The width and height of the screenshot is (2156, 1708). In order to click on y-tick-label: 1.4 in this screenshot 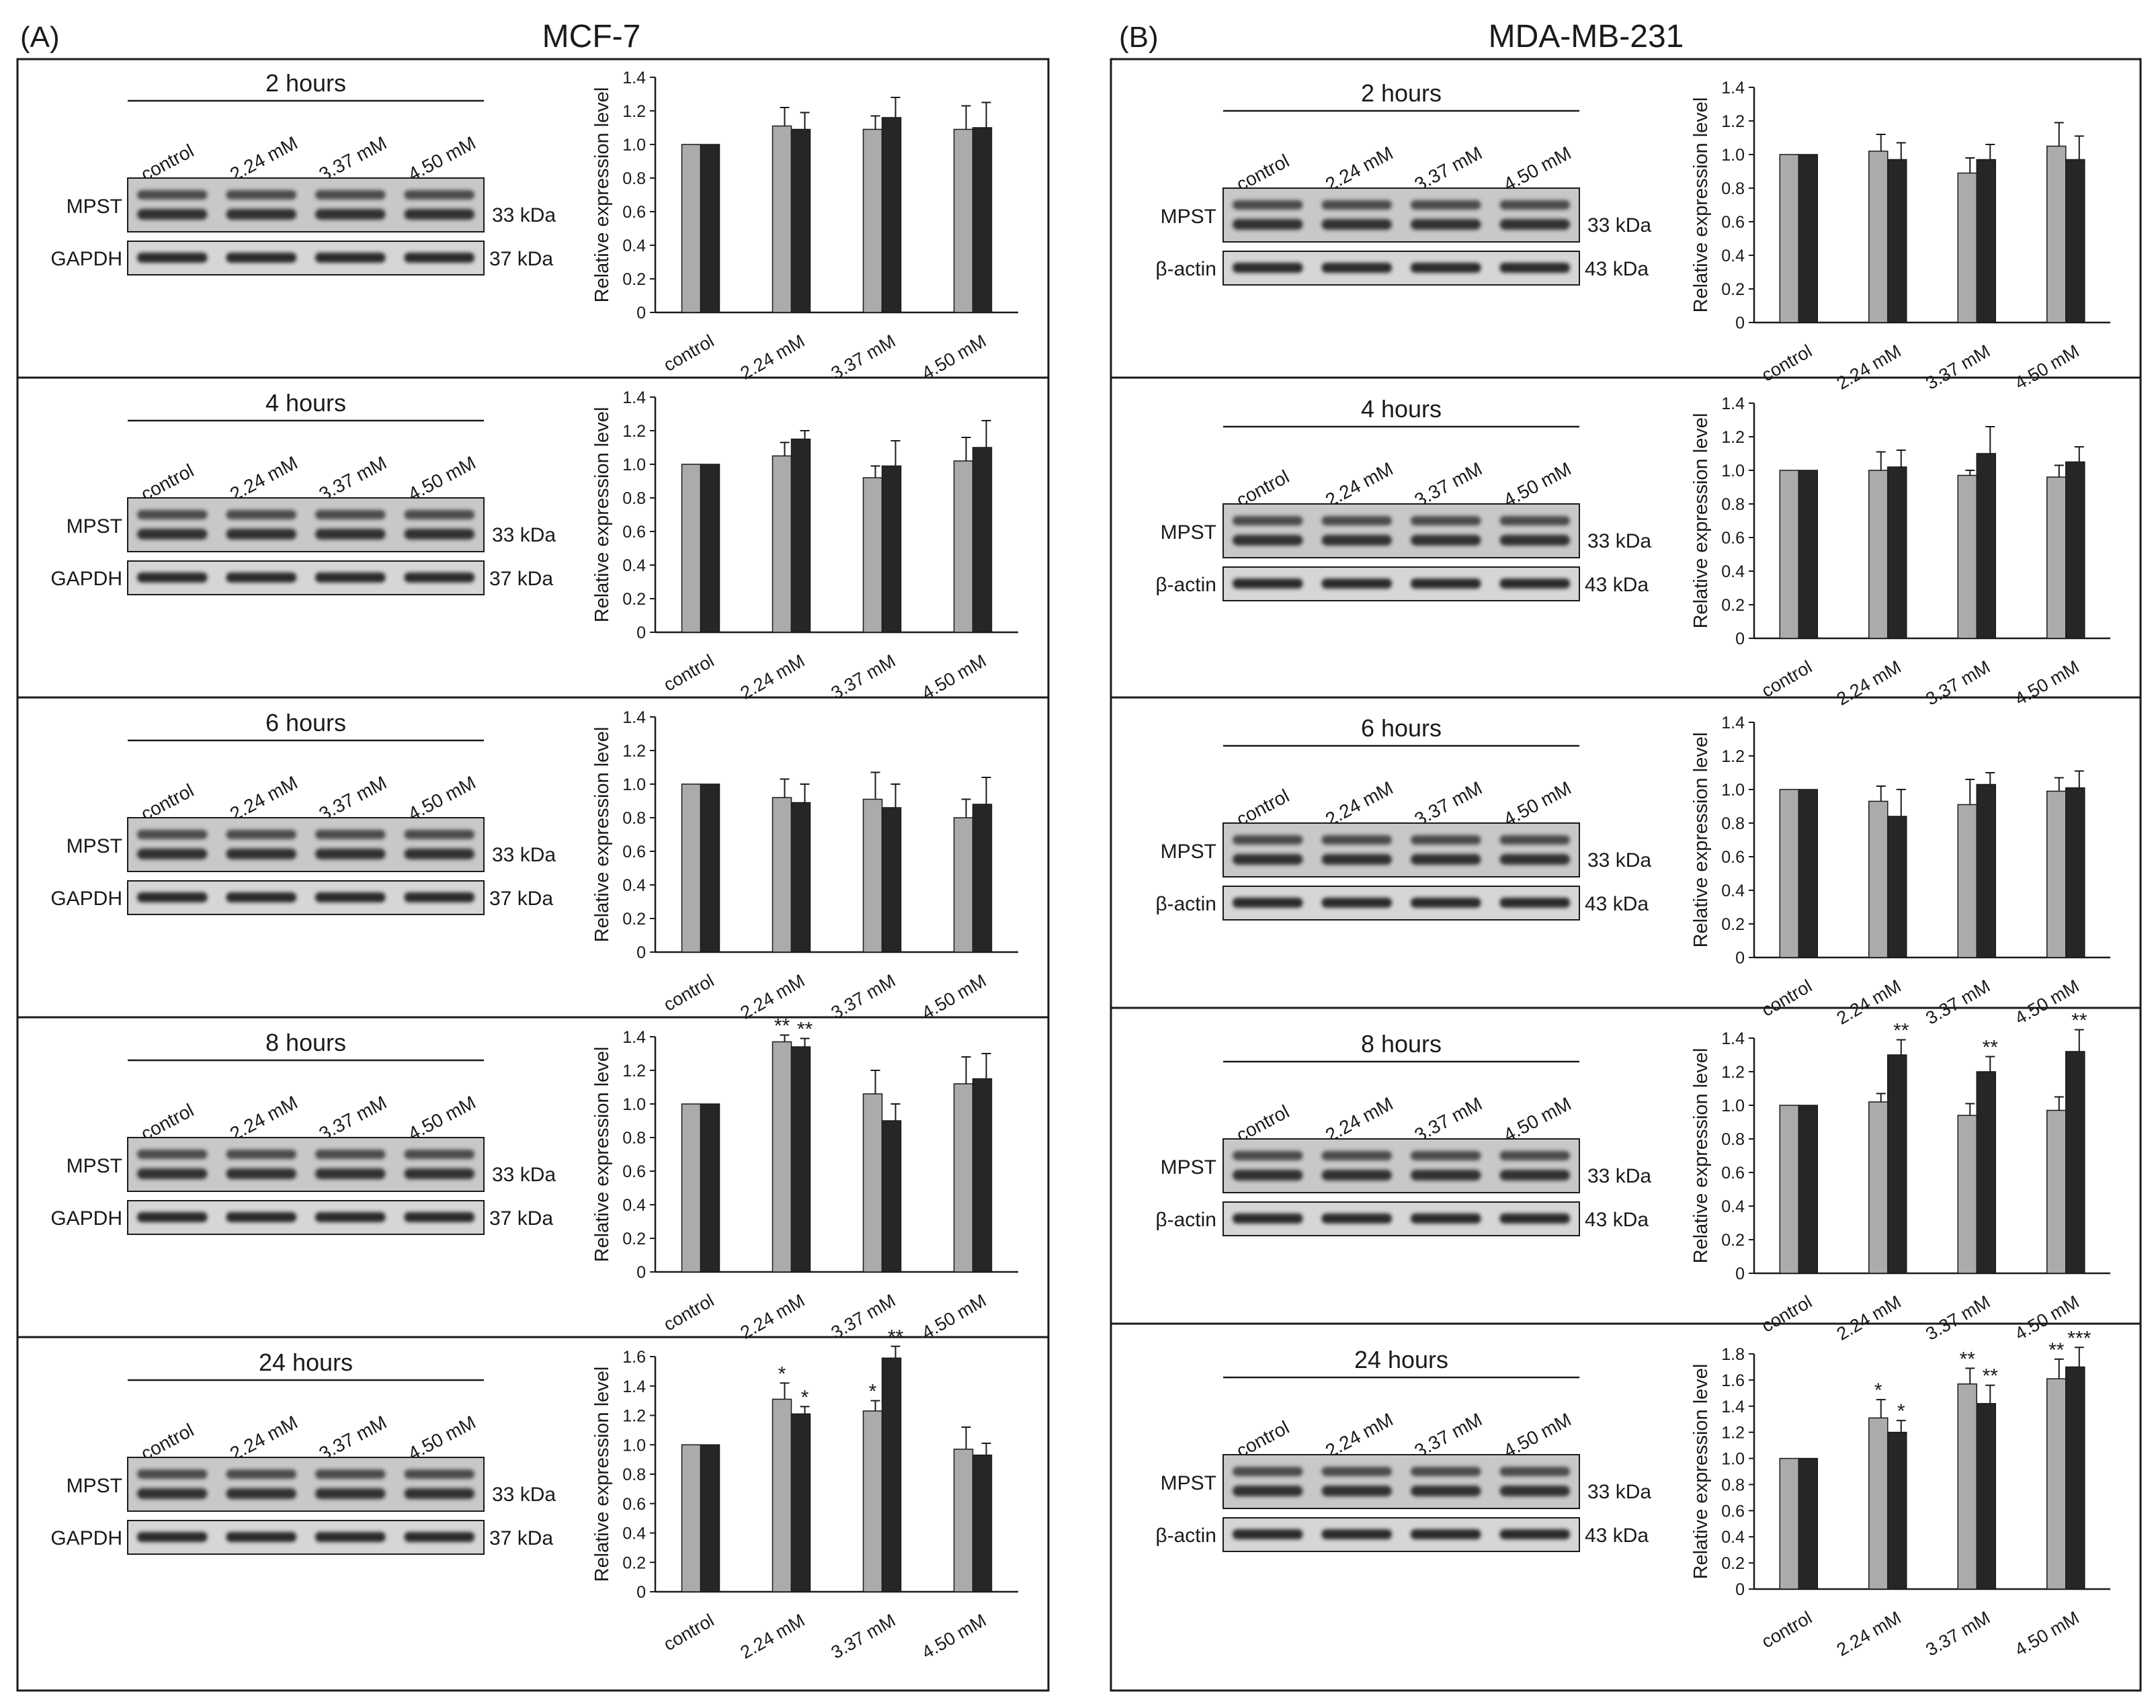, I will do `click(634, 717)`.